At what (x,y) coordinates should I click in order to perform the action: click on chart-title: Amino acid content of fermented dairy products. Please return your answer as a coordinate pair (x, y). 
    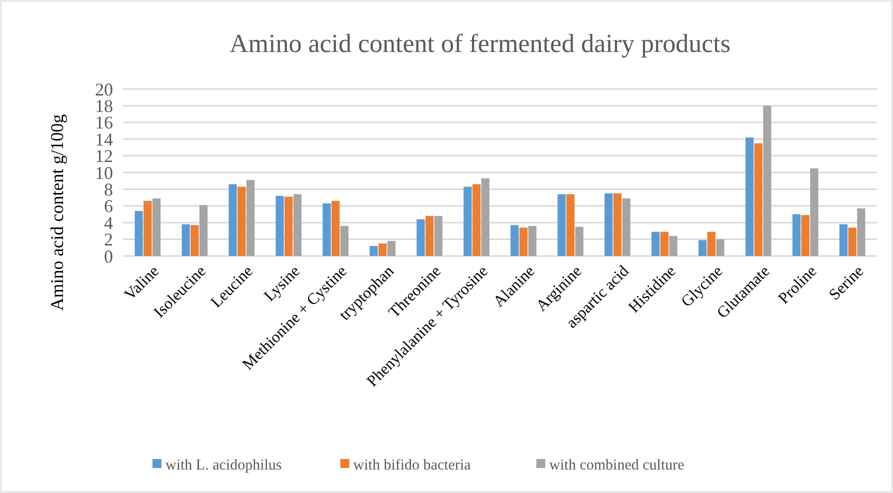
    Looking at the image, I should click on (480, 43).